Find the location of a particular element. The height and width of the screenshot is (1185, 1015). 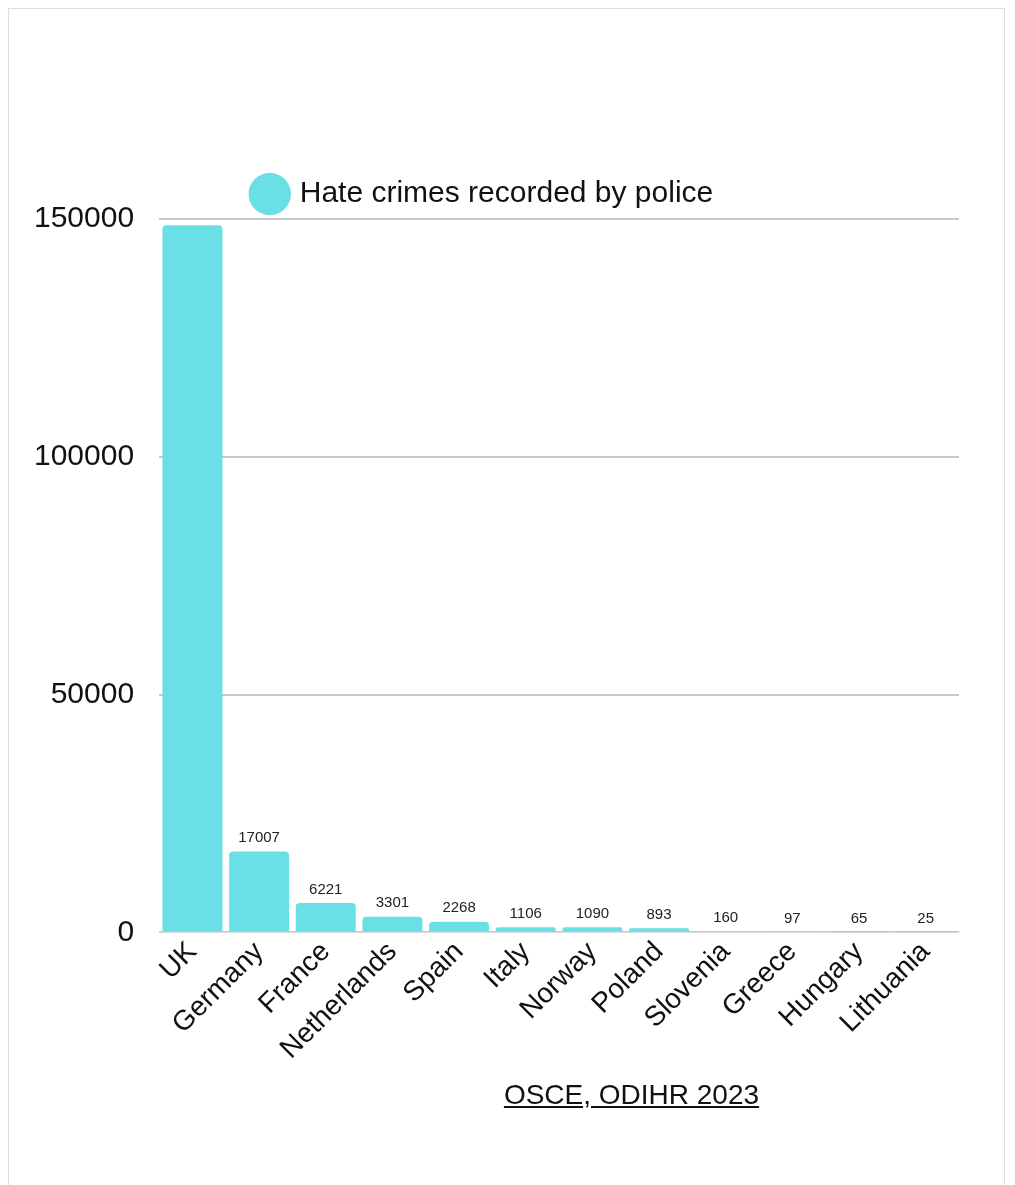

data-label: 160 is located at coordinates (726, 917).